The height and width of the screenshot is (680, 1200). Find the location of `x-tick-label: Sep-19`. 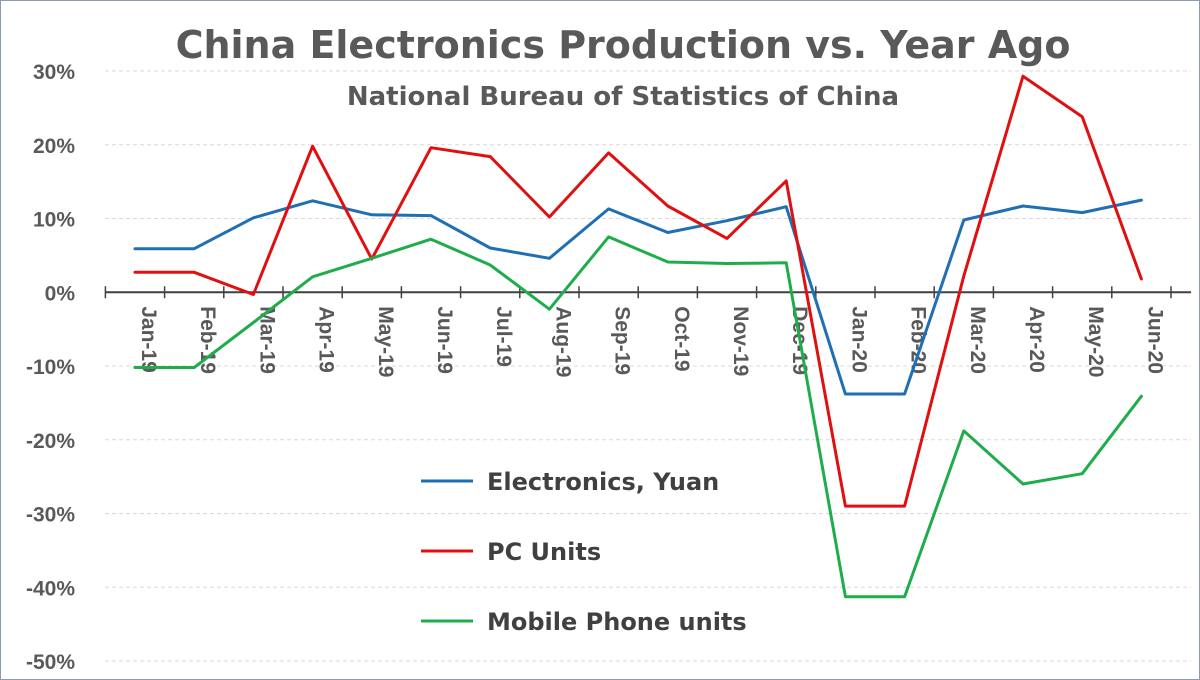

x-tick-label: Sep-19 is located at coordinates (622, 340).